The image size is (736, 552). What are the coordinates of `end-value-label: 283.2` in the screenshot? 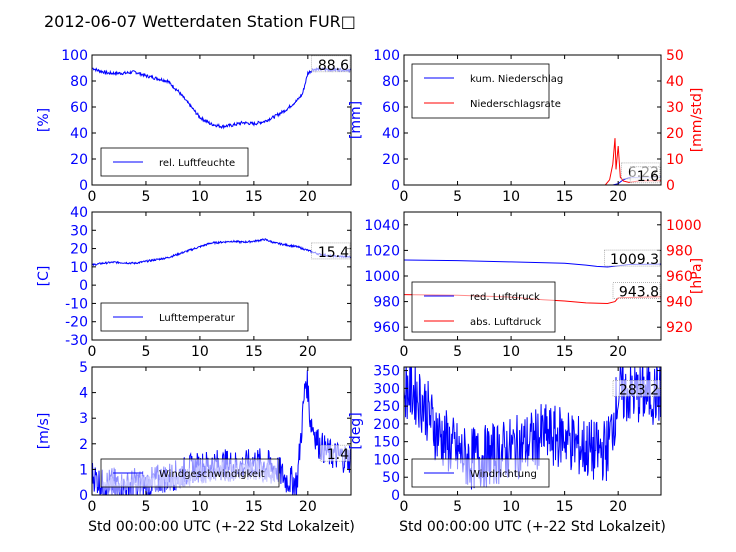 It's located at (639, 390).